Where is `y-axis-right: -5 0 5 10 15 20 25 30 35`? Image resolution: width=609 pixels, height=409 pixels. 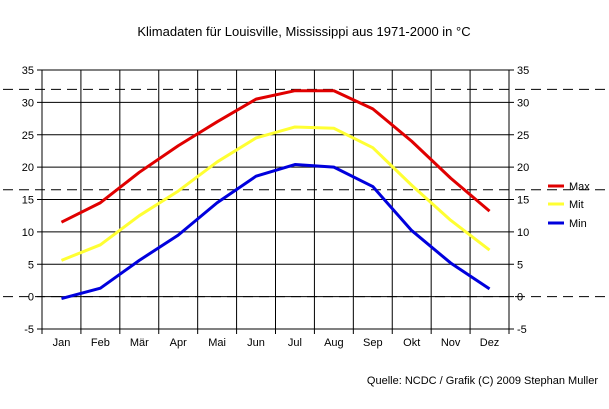
y-axis-right: -5 0 5 10 15 20 25 30 35 is located at coordinates (519, 200).